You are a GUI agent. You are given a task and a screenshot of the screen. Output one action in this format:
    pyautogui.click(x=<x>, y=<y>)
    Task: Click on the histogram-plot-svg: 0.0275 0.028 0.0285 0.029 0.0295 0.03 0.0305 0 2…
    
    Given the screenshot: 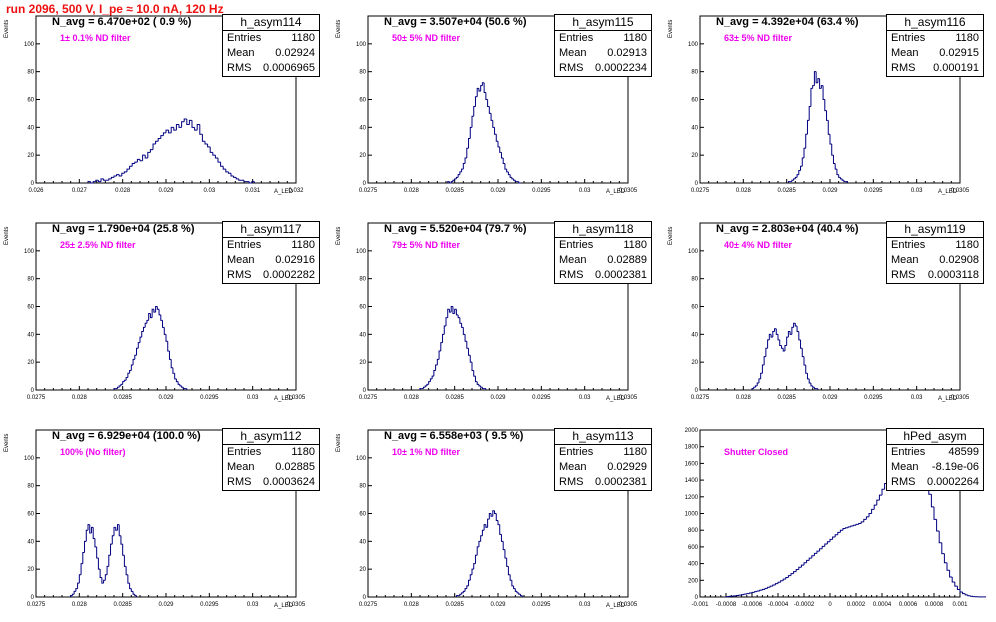 What is the action you would take?
    pyautogui.click(x=829, y=104)
    